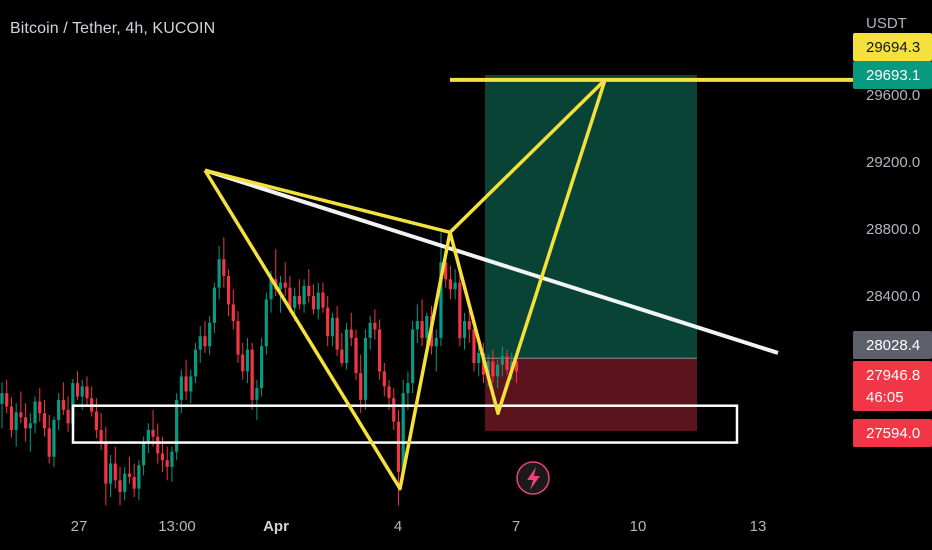  Describe the element at coordinates (533, 478) in the screenshot. I see `lightning-icon` at that location.